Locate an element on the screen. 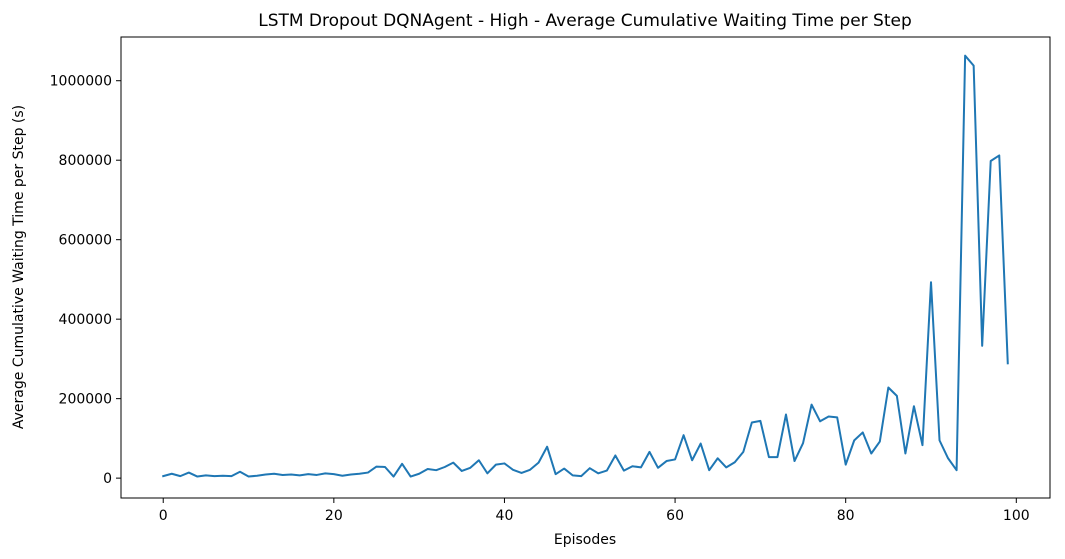 The height and width of the screenshot is (559, 1065). y-tick-label: 200000 is located at coordinates (85, 400).